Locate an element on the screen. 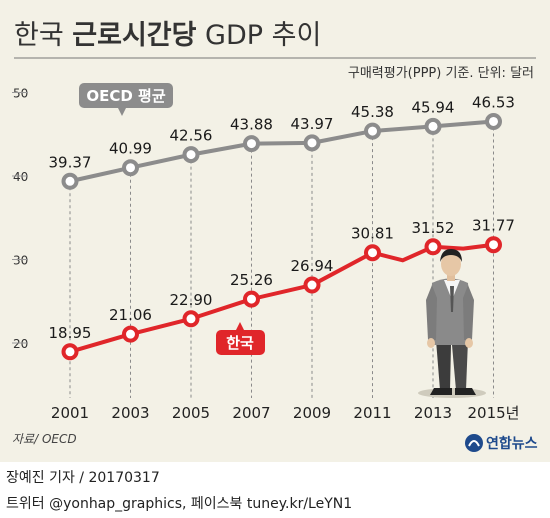 This screenshot has width=550, height=518. data-label-oecd: 43.97 is located at coordinates (312, 124).